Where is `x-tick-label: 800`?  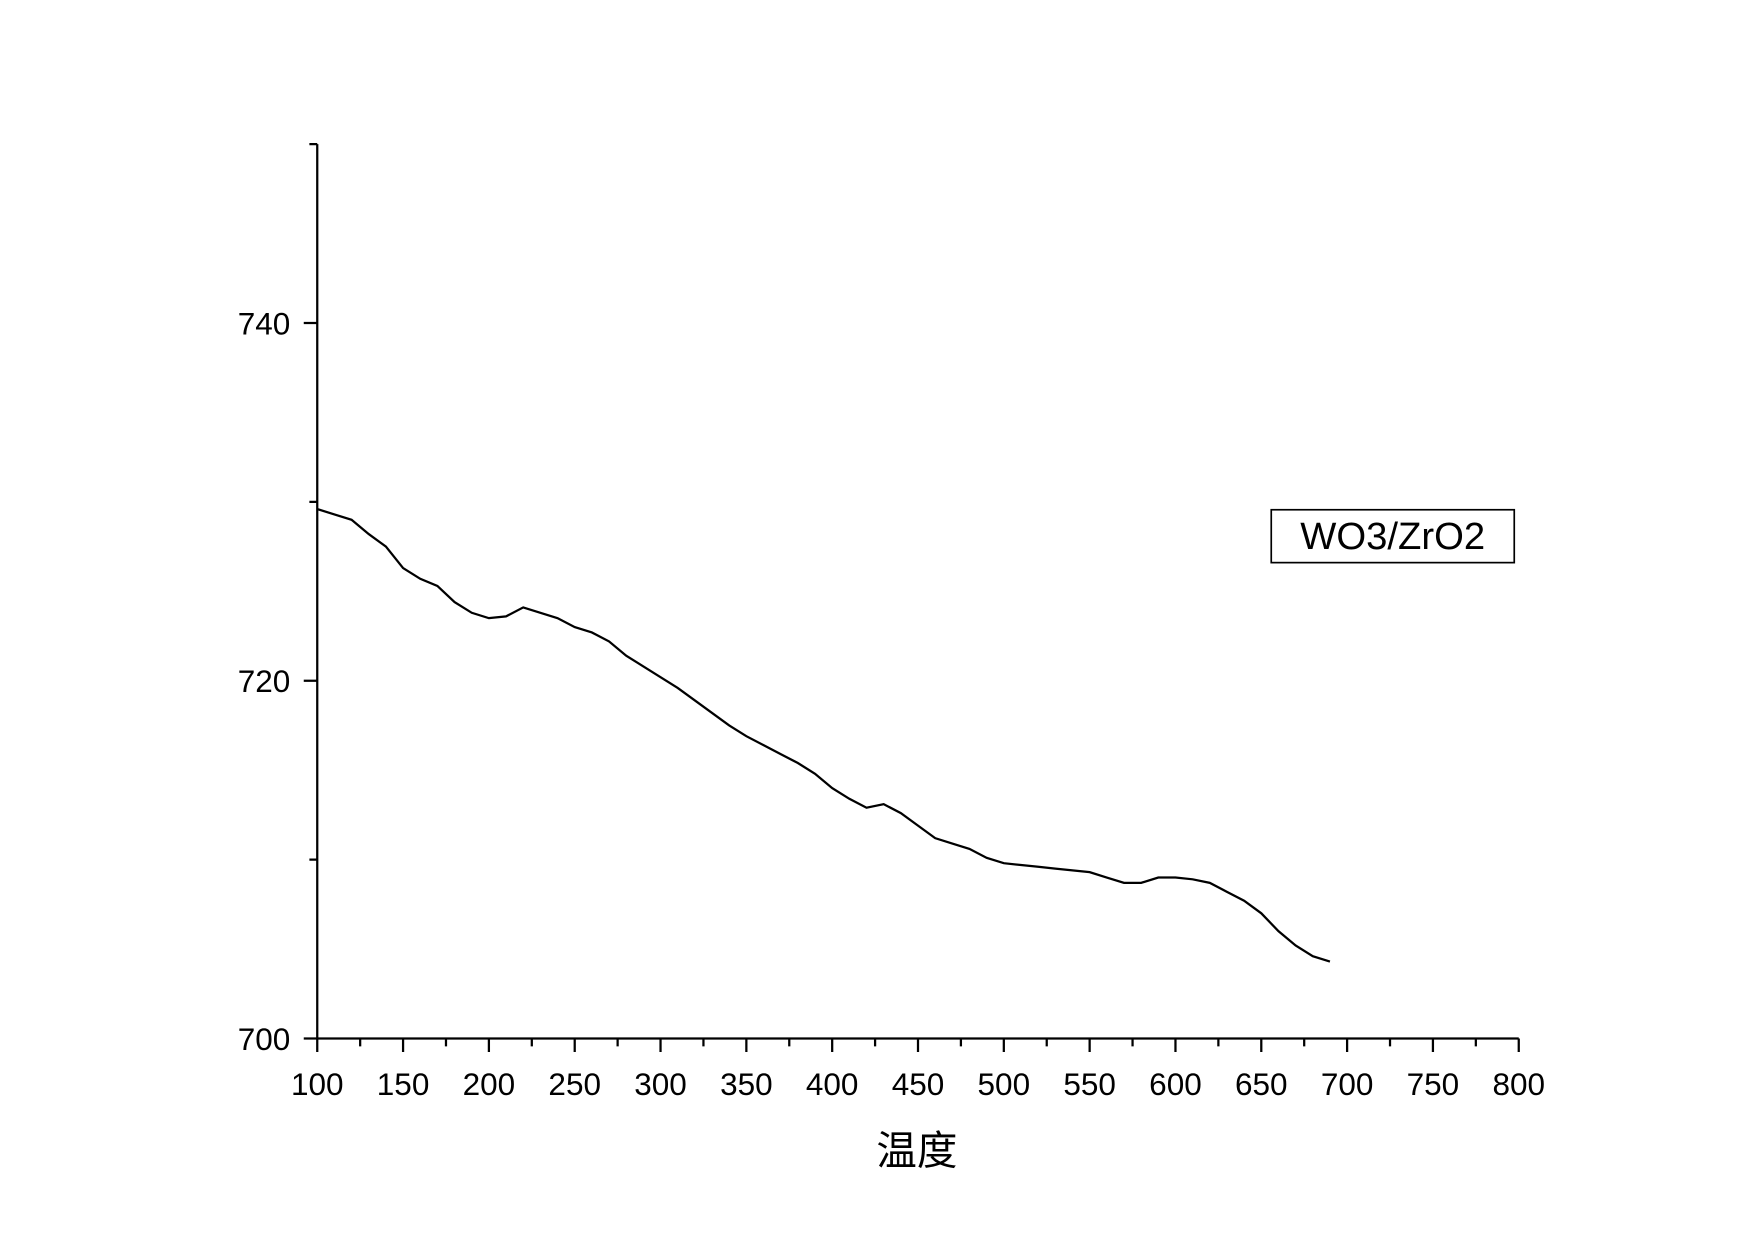 x-tick-label: 800 is located at coordinates (1518, 1084).